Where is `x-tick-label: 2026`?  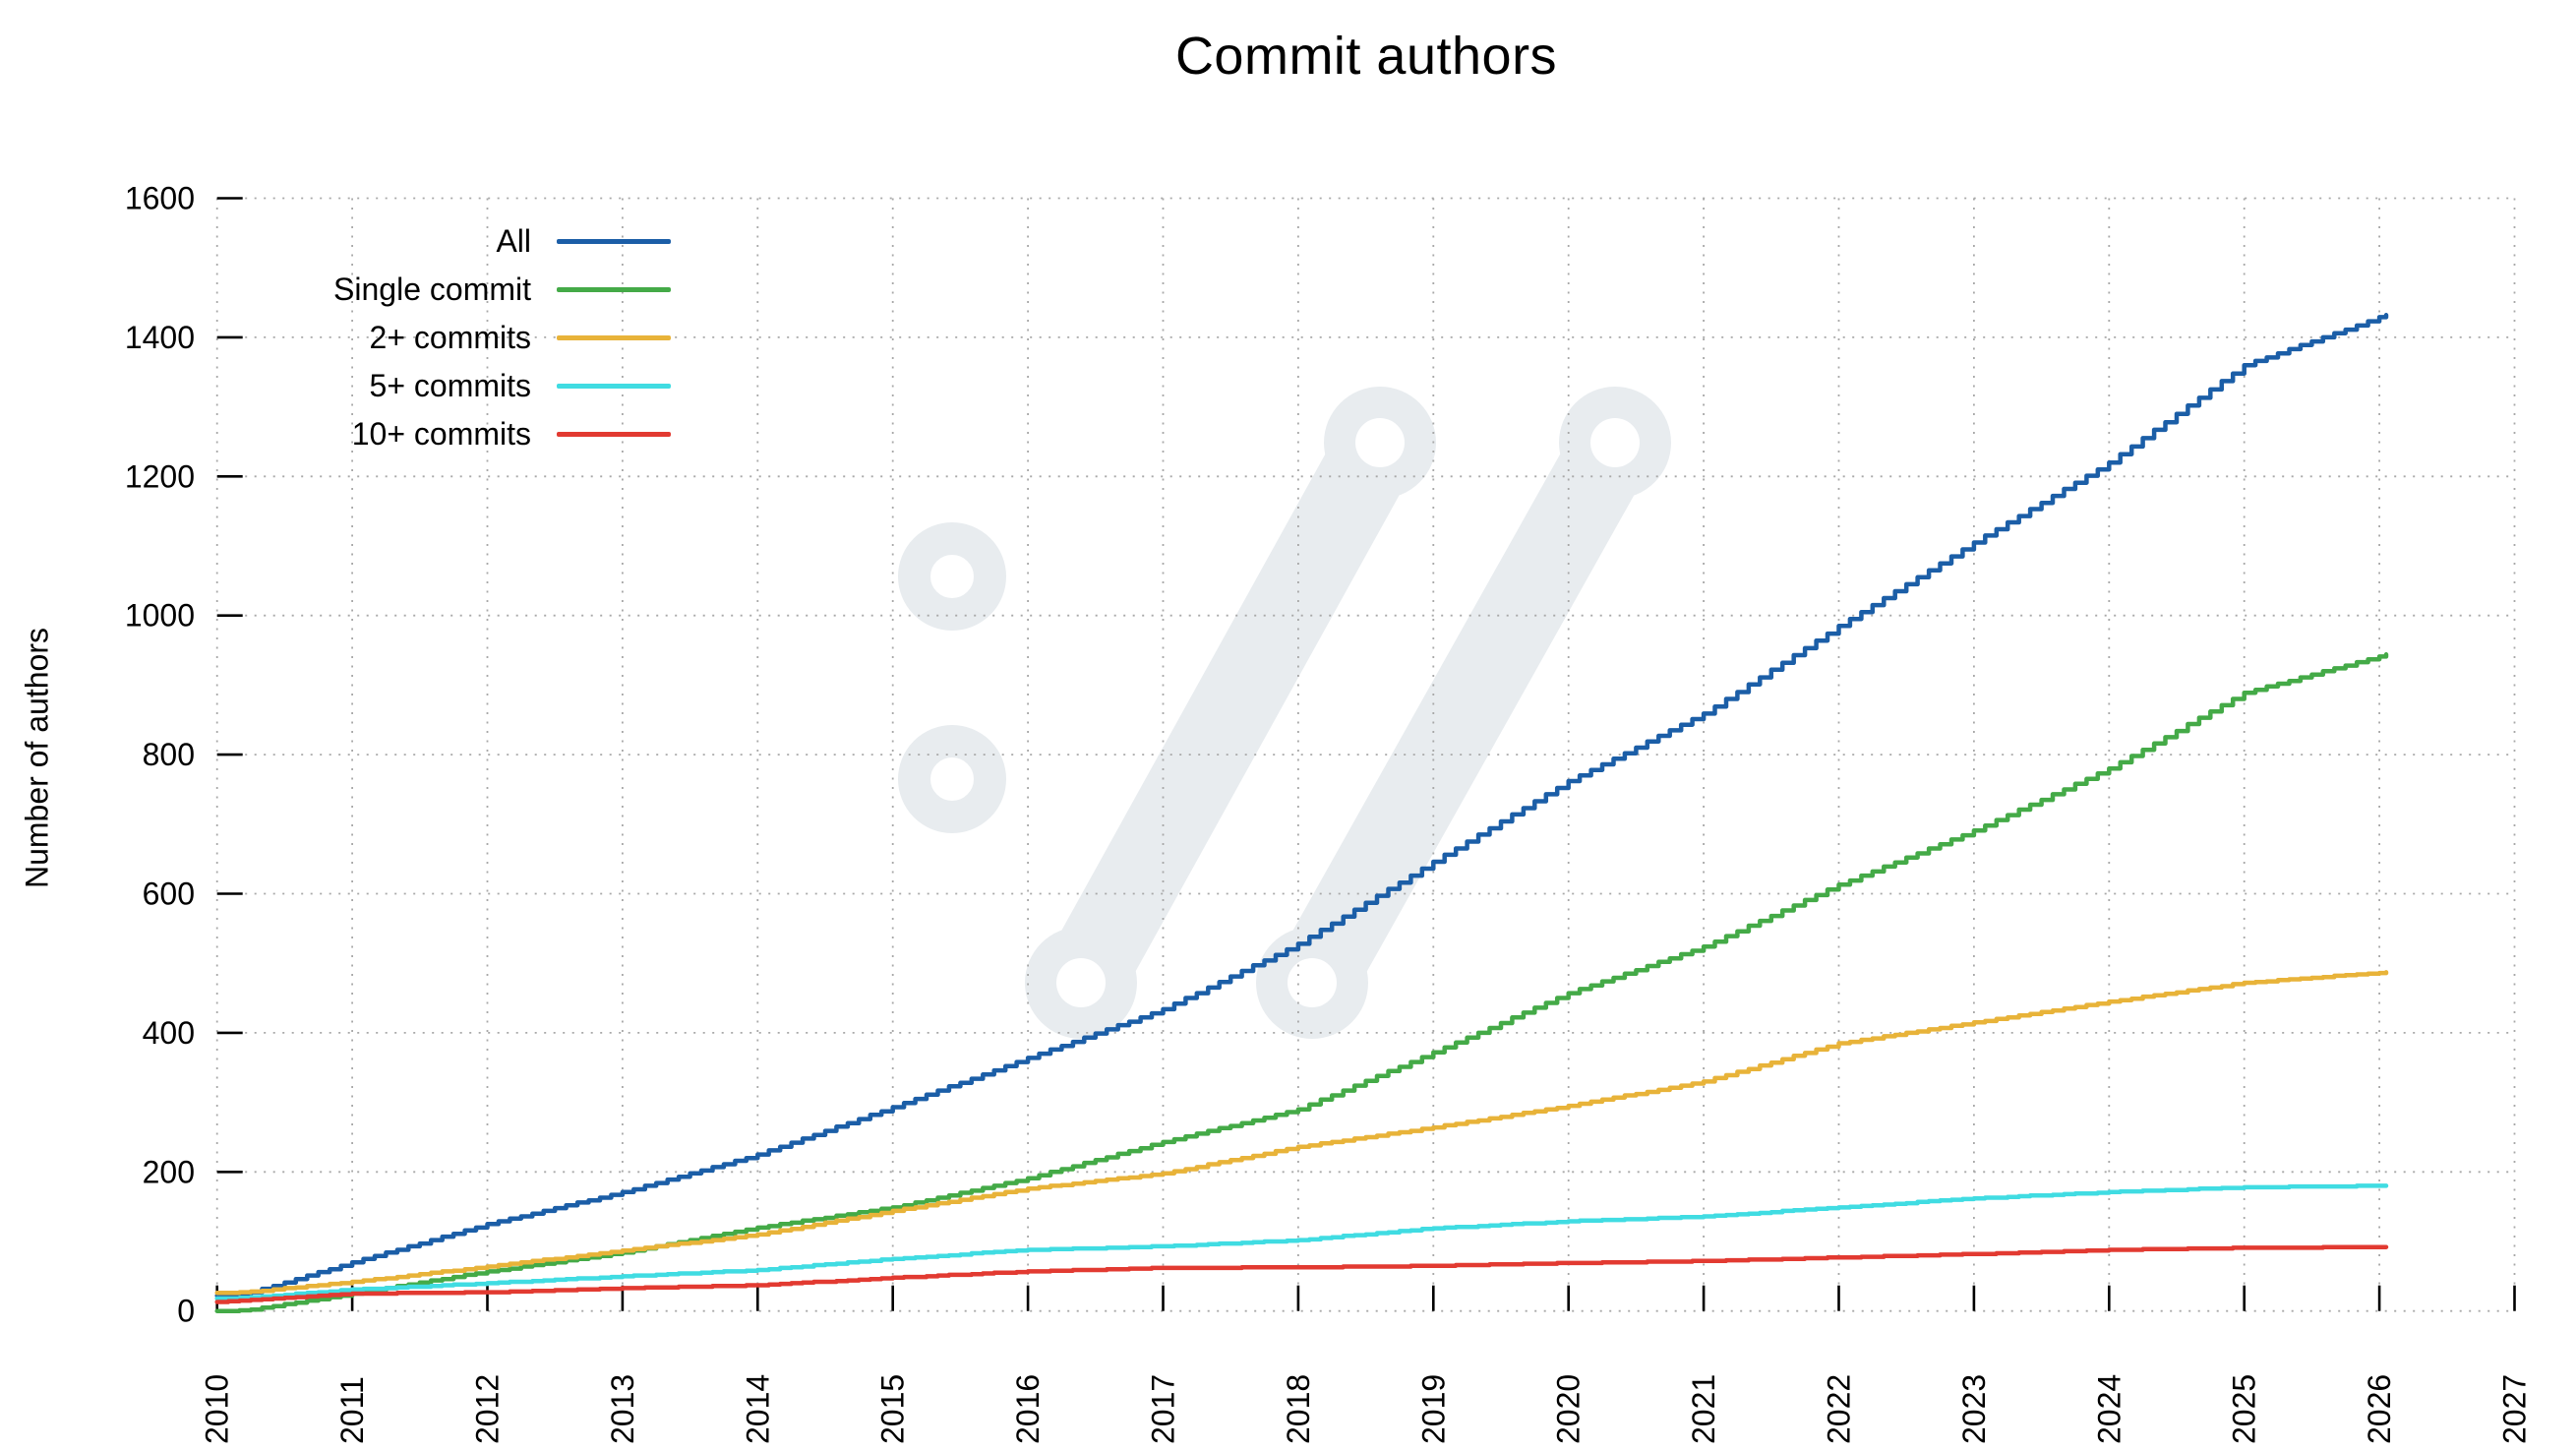 x-tick-label: 2026 is located at coordinates (2380, 1409).